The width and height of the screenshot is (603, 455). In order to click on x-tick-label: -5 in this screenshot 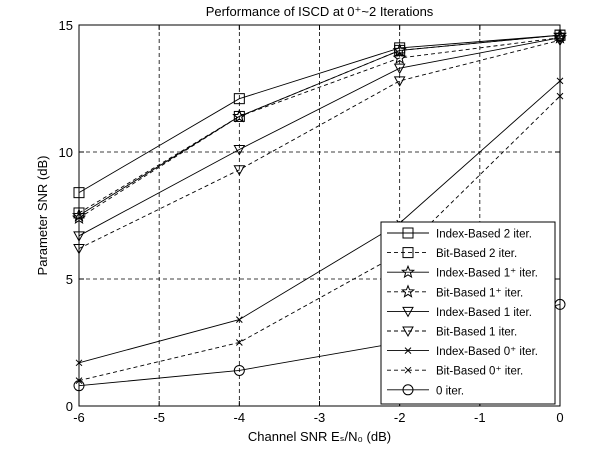, I will do `click(159, 417)`.